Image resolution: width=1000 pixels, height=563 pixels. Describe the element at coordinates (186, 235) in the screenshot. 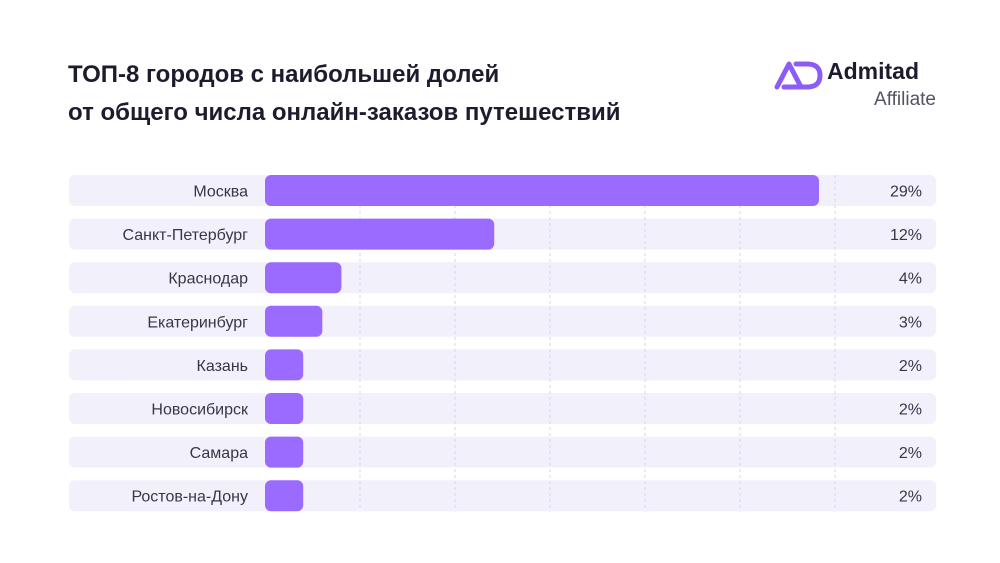

I see `category-label: Санкт-Петербург` at that location.